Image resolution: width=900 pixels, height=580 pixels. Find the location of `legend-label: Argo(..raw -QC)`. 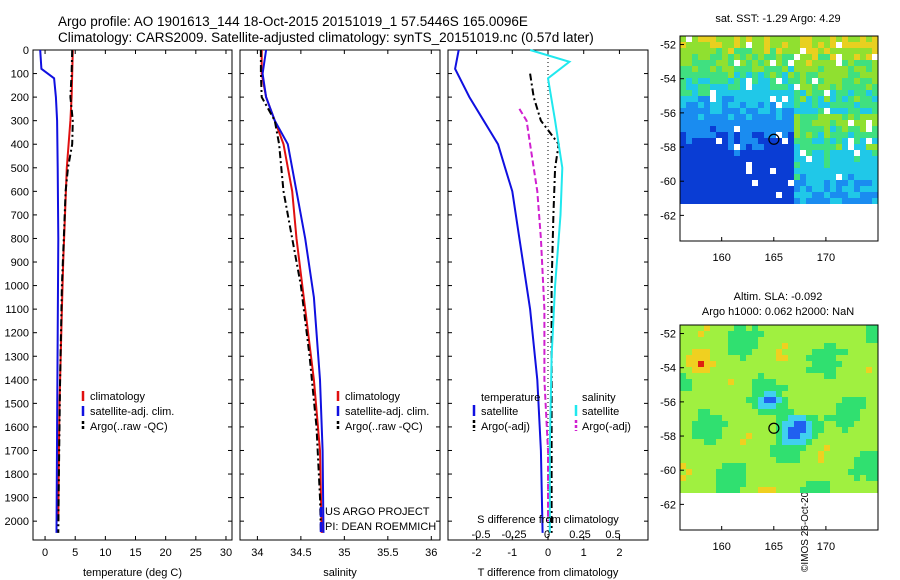

legend-label: Argo(..raw -QC) is located at coordinates (129, 427).